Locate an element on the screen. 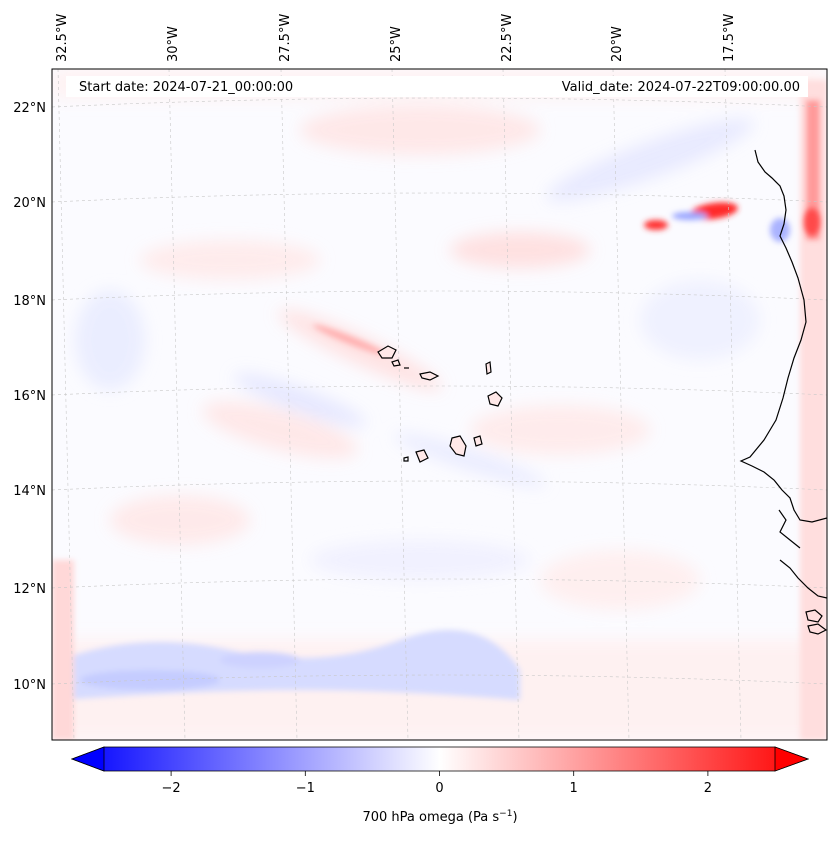  cape-verde-santiago is located at coordinates (458, 446).